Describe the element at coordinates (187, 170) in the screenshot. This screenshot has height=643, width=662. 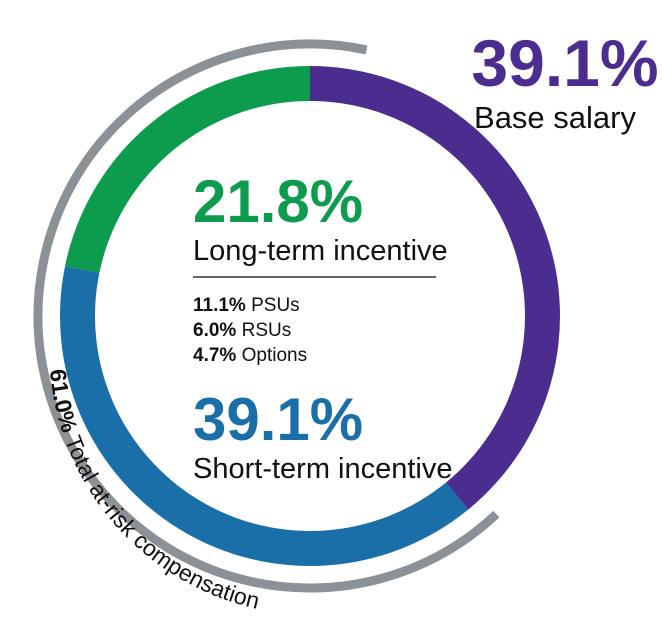
I see `donut-slice-long-term-incentive` at that location.